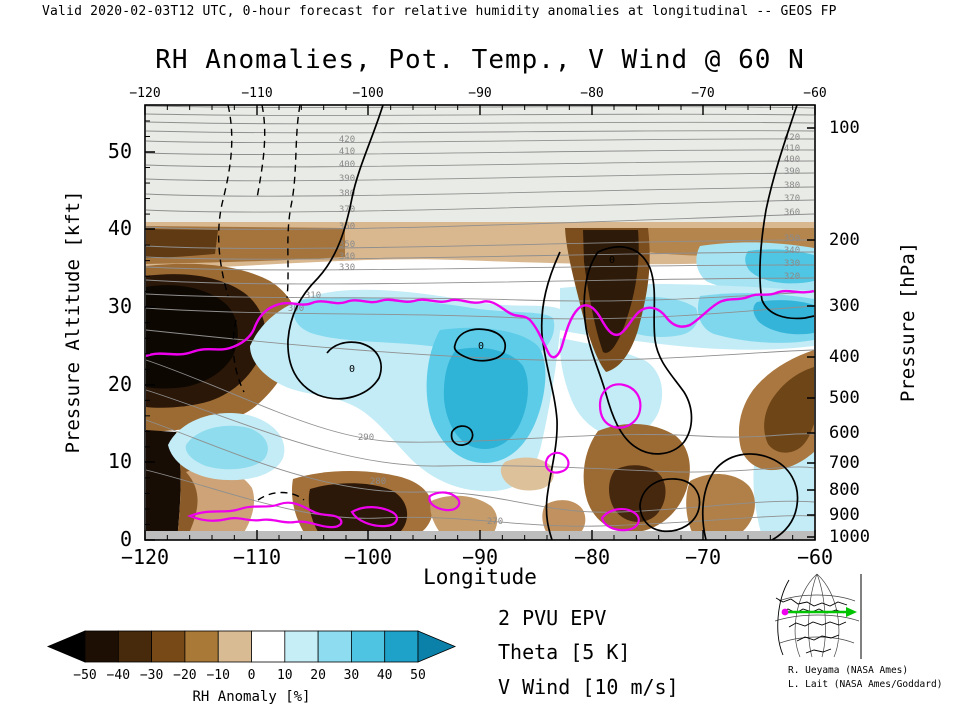 This screenshot has height=720, width=960. Describe the element at coordinates (182, 243) in the screenshot. I see `rh-negative-upper-band-left-dark` at that location.